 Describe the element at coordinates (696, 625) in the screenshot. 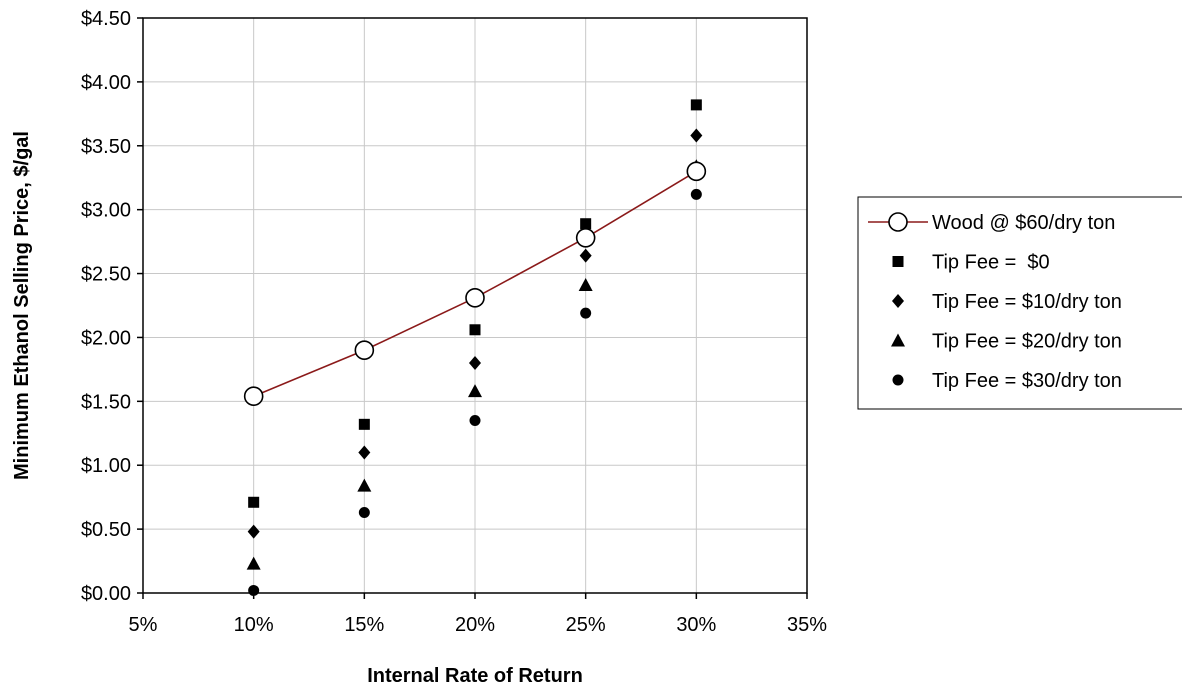

I see `x-tick-label: 30%` at that location.